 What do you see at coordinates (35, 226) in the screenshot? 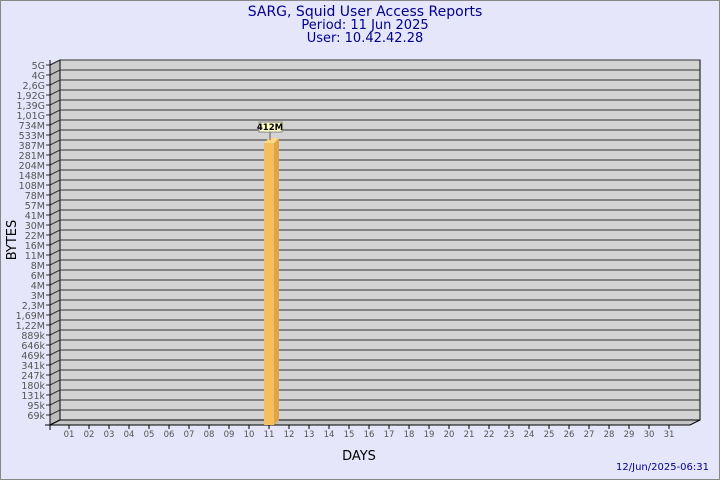
I see `y-tick-label: 30M` at bounding box center [35, 226].